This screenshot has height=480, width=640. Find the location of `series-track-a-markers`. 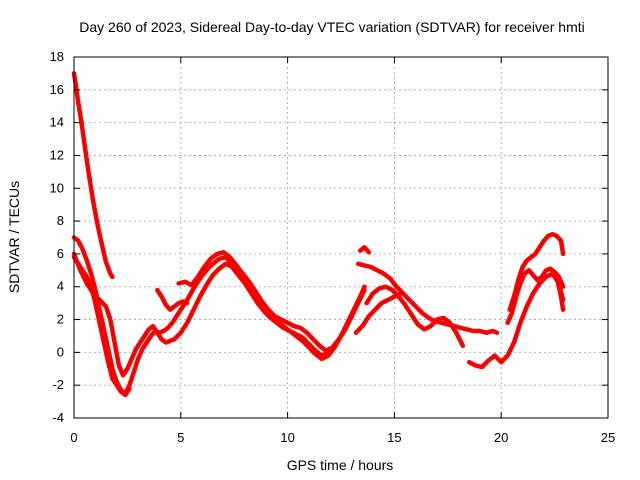

series-track-a-markers is located at coordinates (93, 175).